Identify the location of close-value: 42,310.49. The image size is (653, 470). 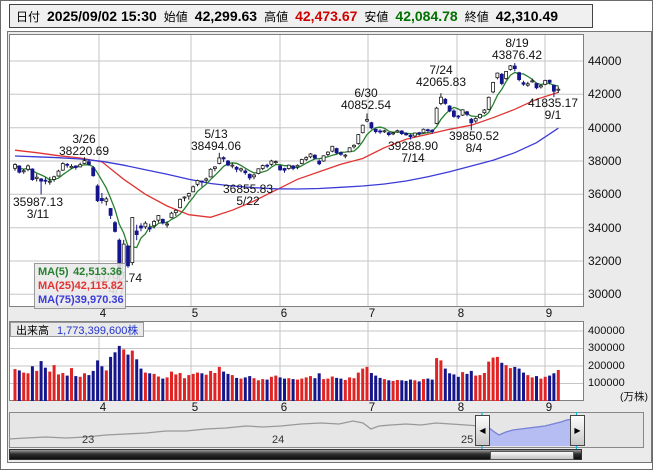
(527, 16).